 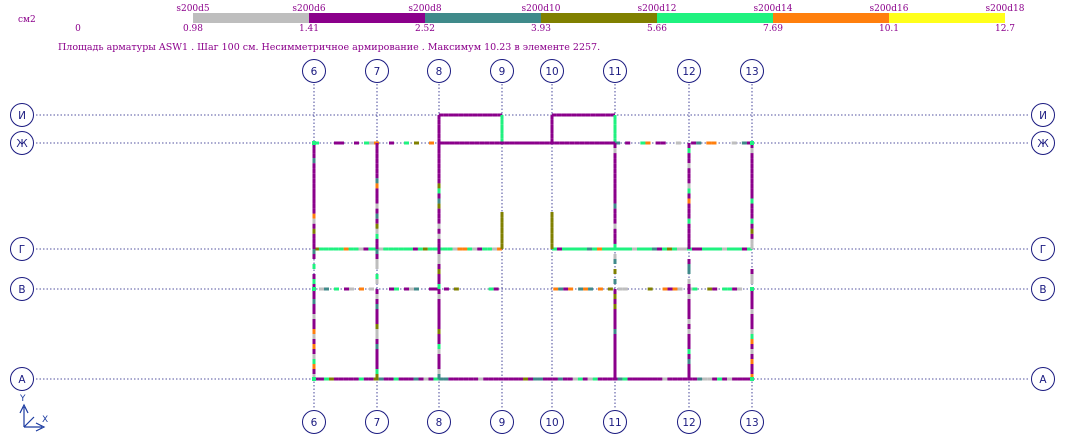 I want to click on legend-bottom-label: 3.93, so click(x=541, y=29).